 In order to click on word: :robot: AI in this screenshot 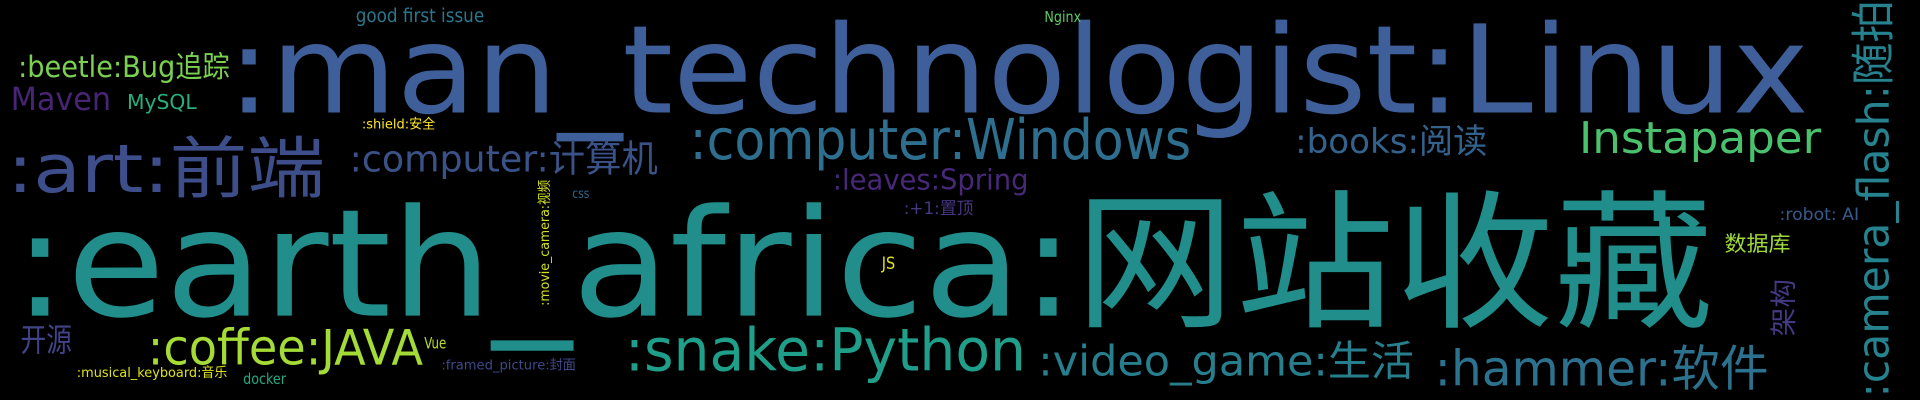, I will do `click(1820, 215)`.